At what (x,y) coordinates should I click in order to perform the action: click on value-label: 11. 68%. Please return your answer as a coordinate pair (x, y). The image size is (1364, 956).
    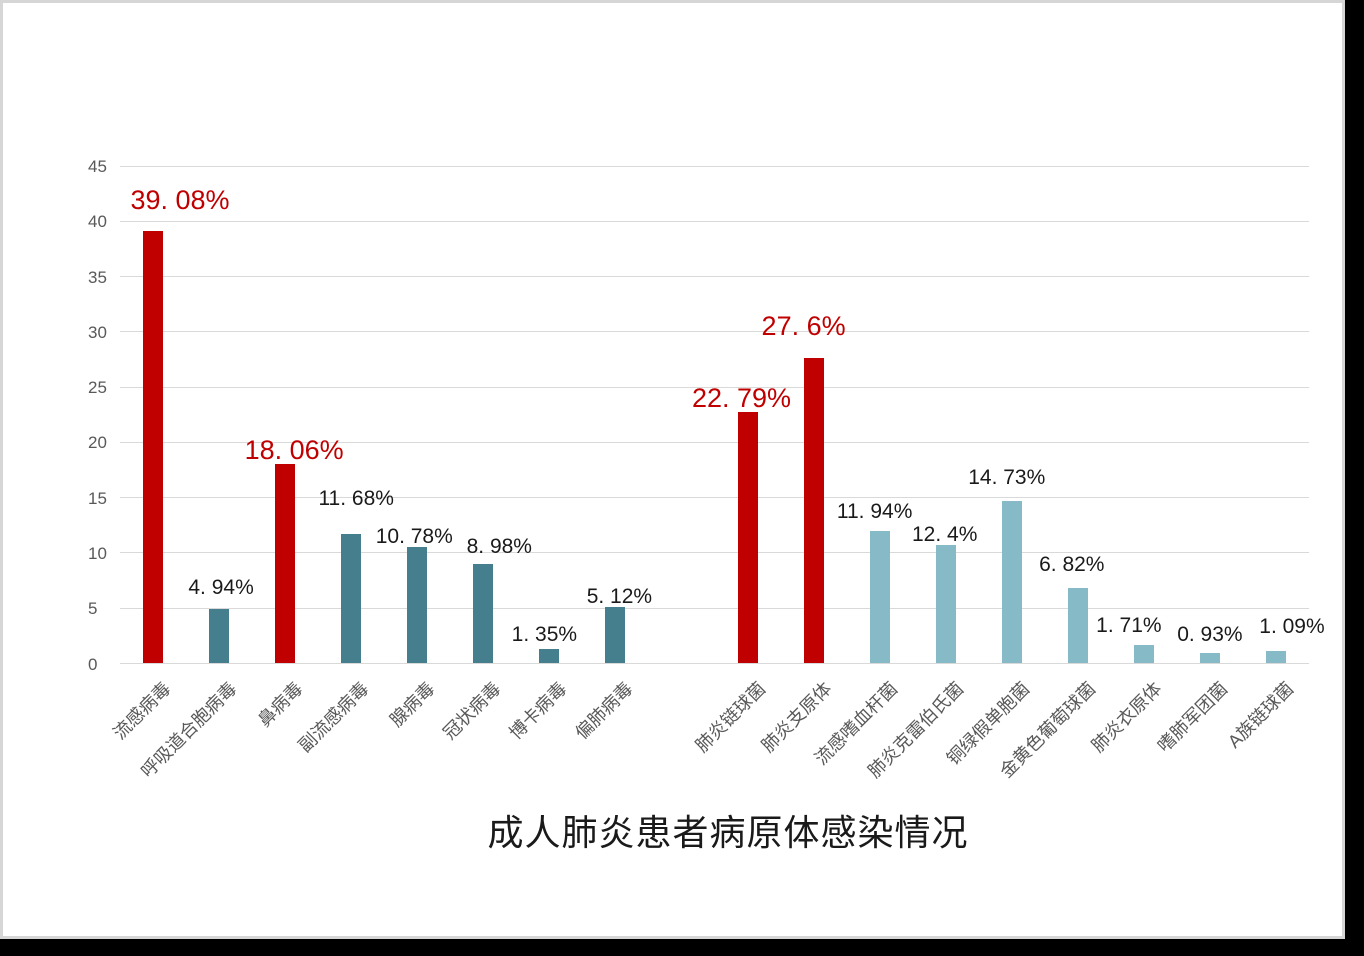
    Looking at the image, I should click on (356, 499).